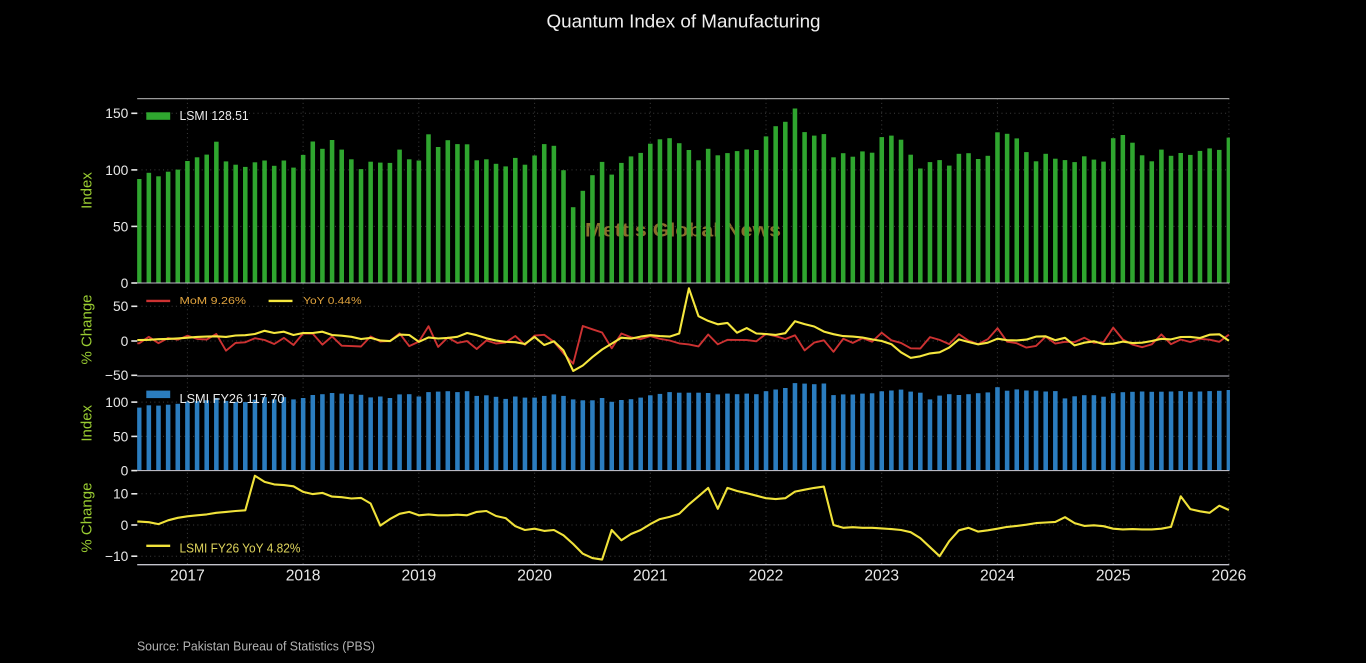 This screenshot has width=1366, height=663. I want to click on svg-text: 2017, so click(187, 576).